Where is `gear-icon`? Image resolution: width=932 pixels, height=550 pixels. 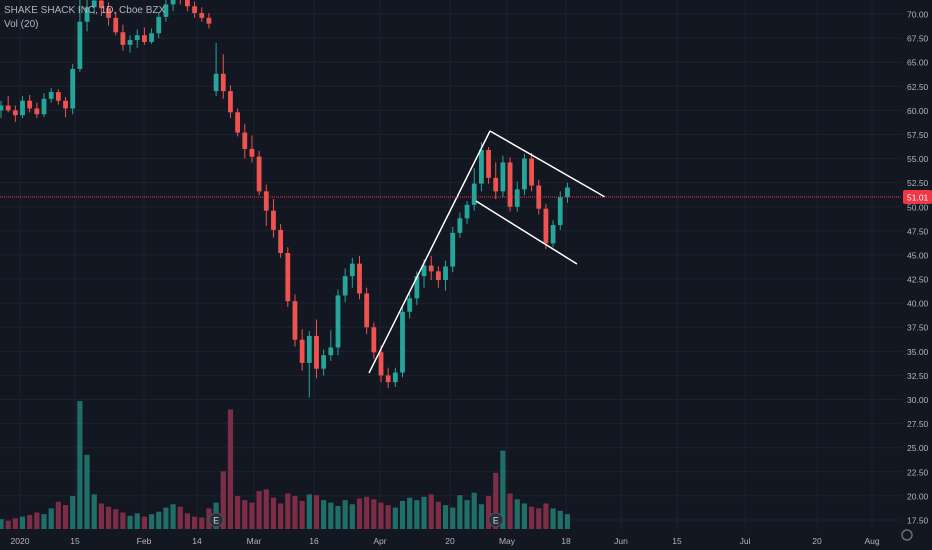
gear-icon is located at coordinates (907, 535).